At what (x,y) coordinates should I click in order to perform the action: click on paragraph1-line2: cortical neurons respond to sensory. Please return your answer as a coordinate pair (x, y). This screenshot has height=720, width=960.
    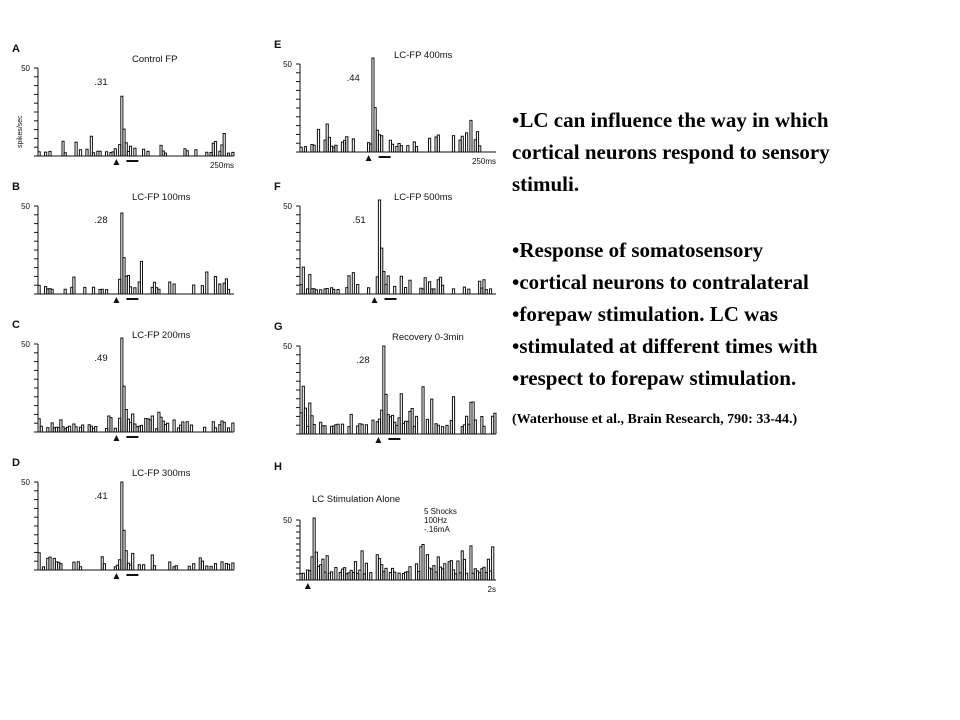
    Looking at the image, I should click on (671, 152).